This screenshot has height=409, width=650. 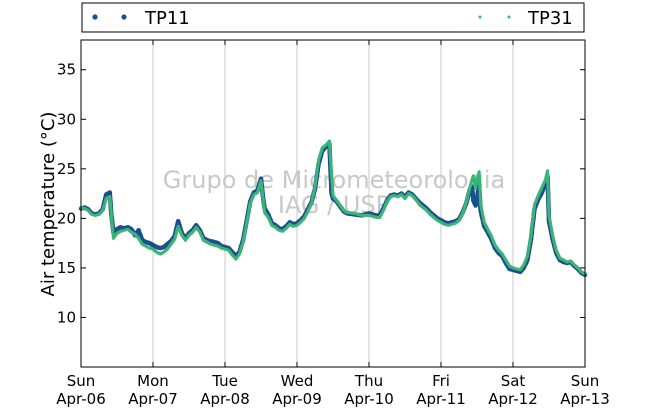 I want to click on legend: TP11 TP31, so click(x=333, y=17).